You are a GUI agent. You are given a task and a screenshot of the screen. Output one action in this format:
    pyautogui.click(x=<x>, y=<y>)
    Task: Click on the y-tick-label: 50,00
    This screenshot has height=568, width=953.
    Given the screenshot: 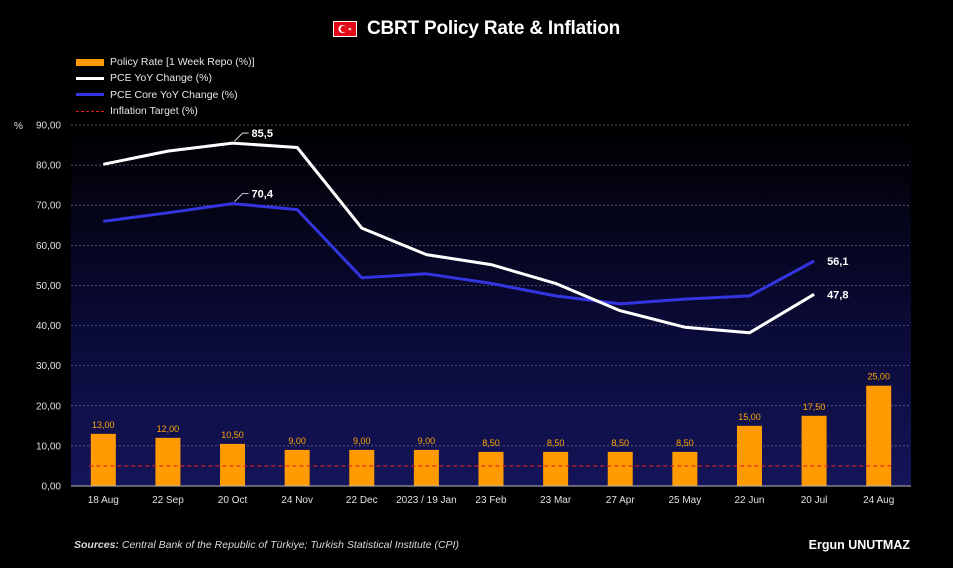 What is the action you would take?
    pyautogui.click(x=48, y=286)
    